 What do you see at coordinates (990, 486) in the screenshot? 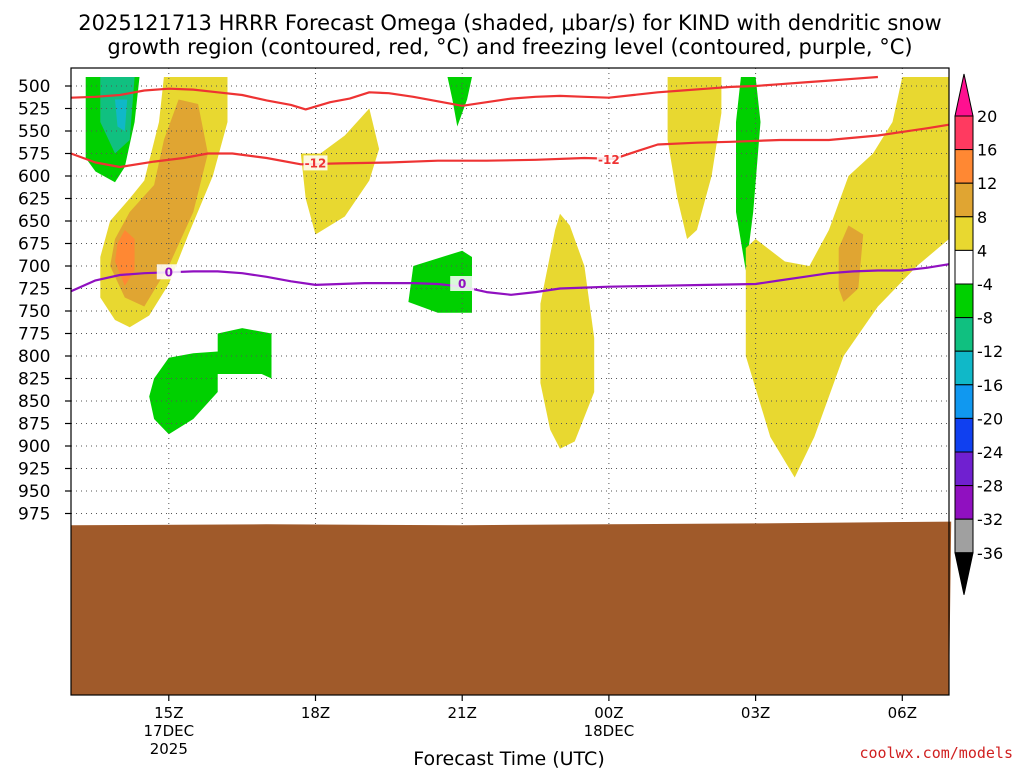
I see `colorbar-label--28: -28` at bounding box center [990, 486].